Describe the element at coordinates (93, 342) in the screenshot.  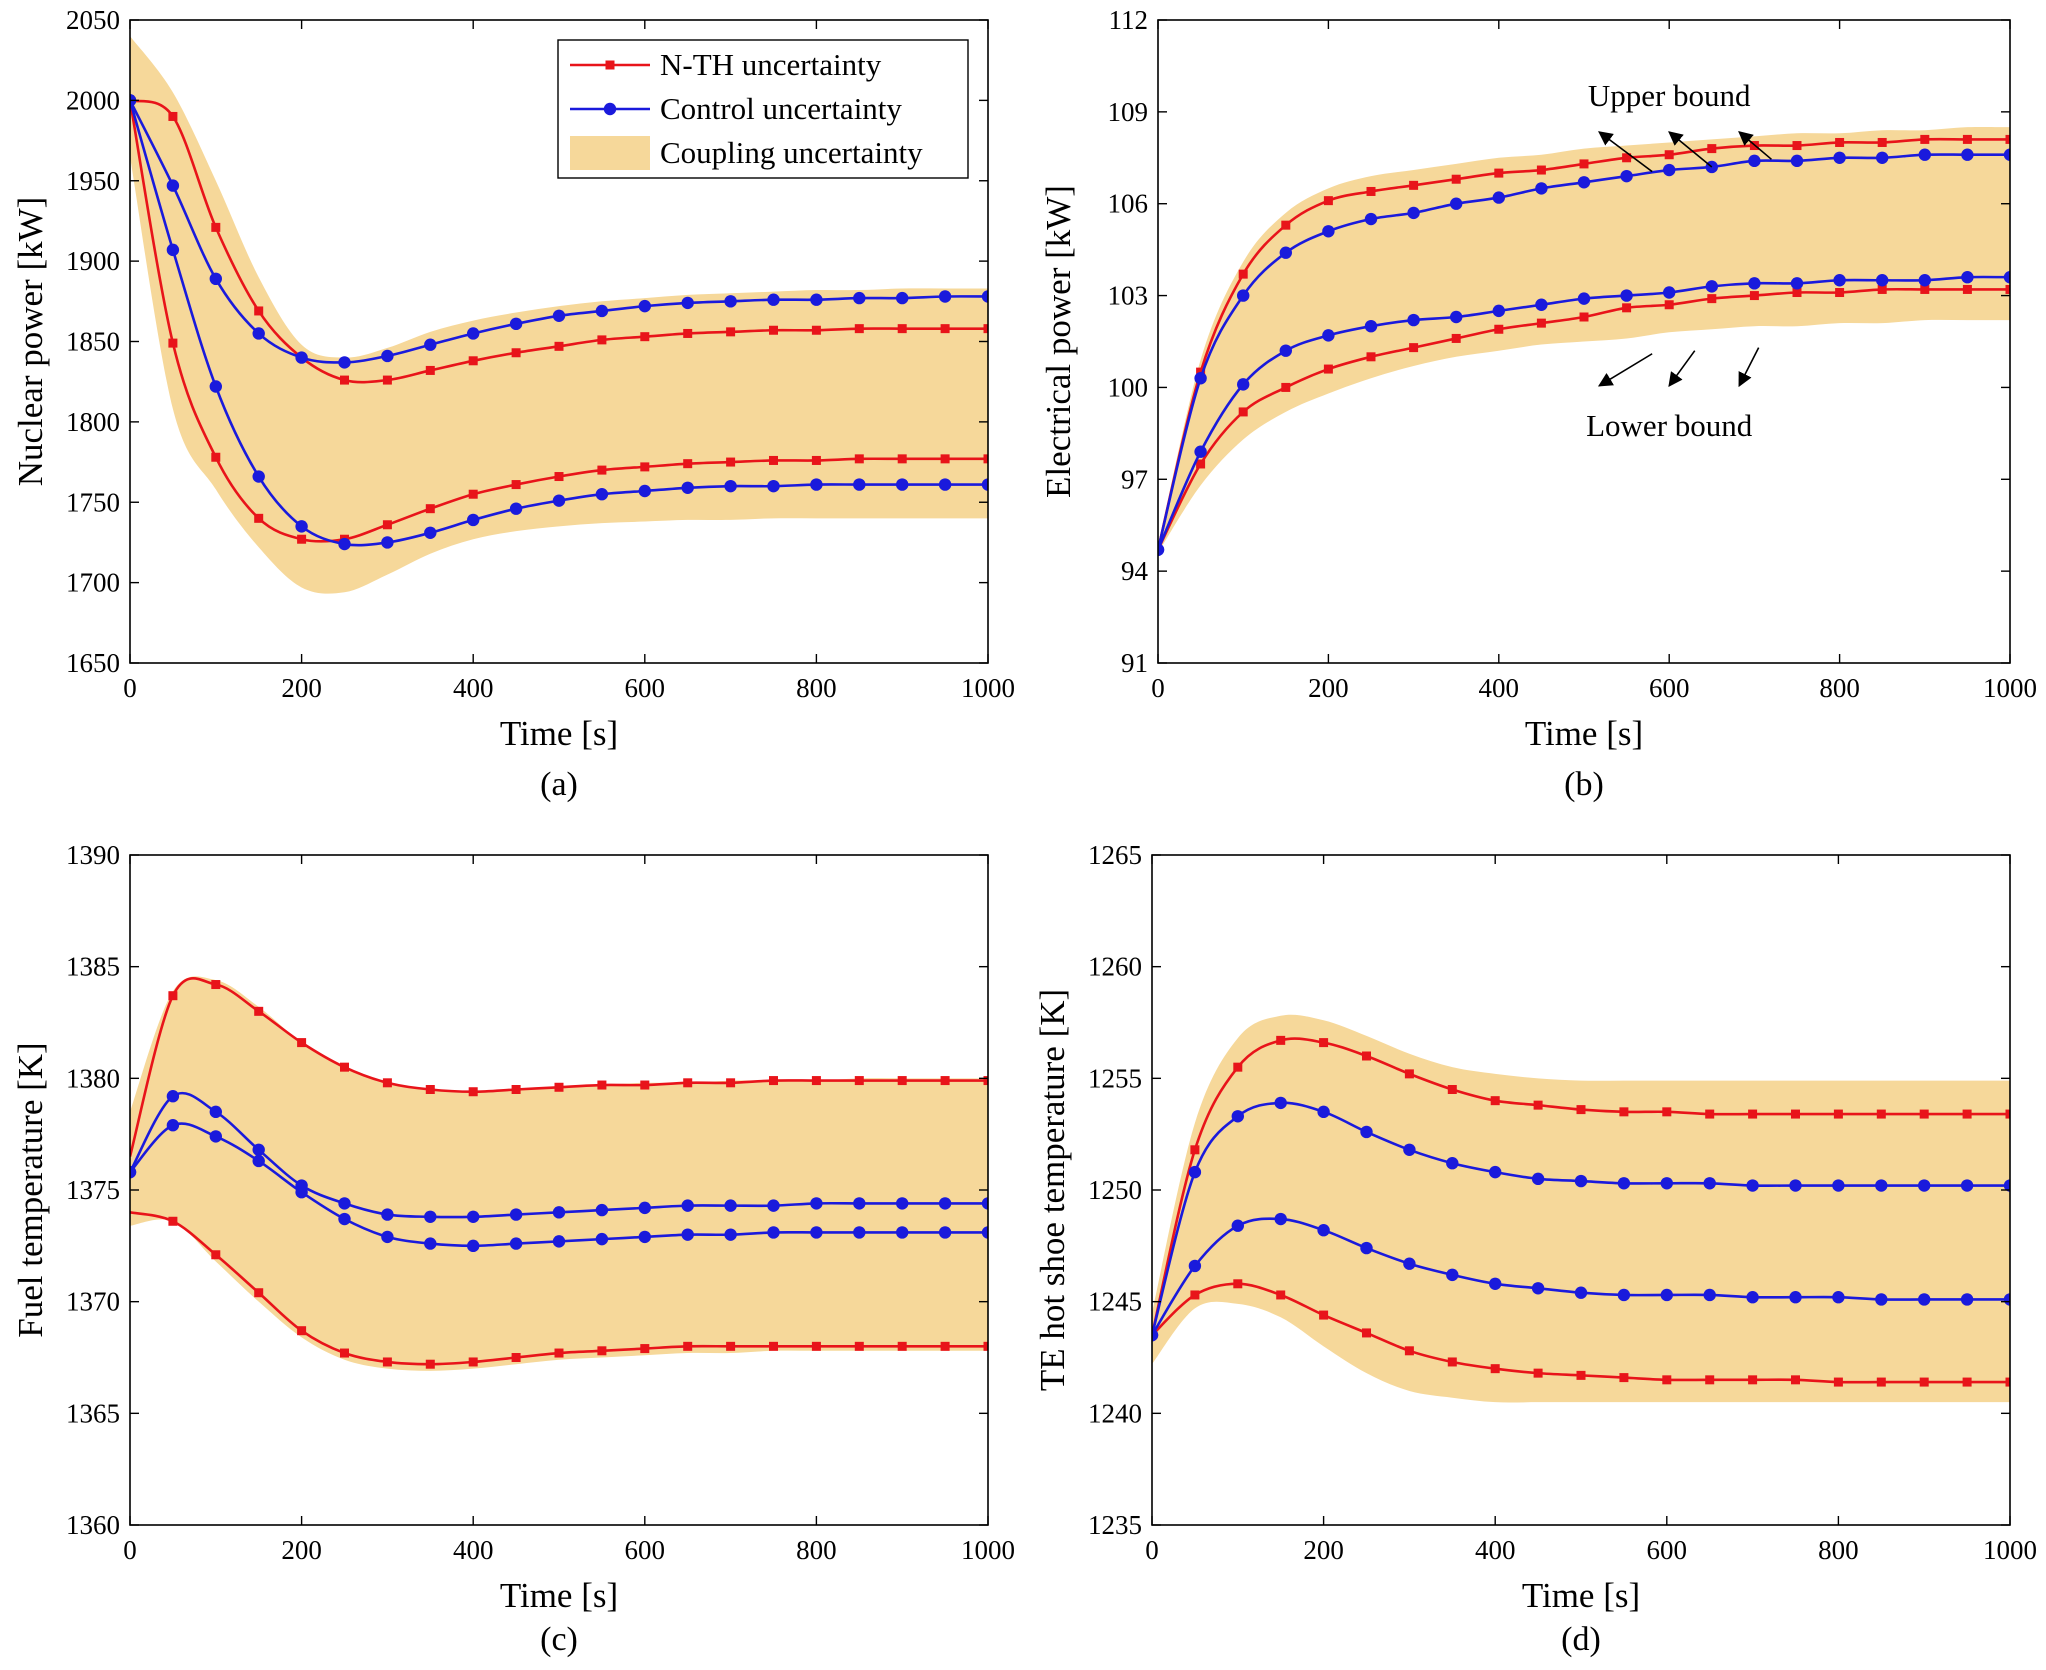
I see `y-tick-label: 1850` at that location.